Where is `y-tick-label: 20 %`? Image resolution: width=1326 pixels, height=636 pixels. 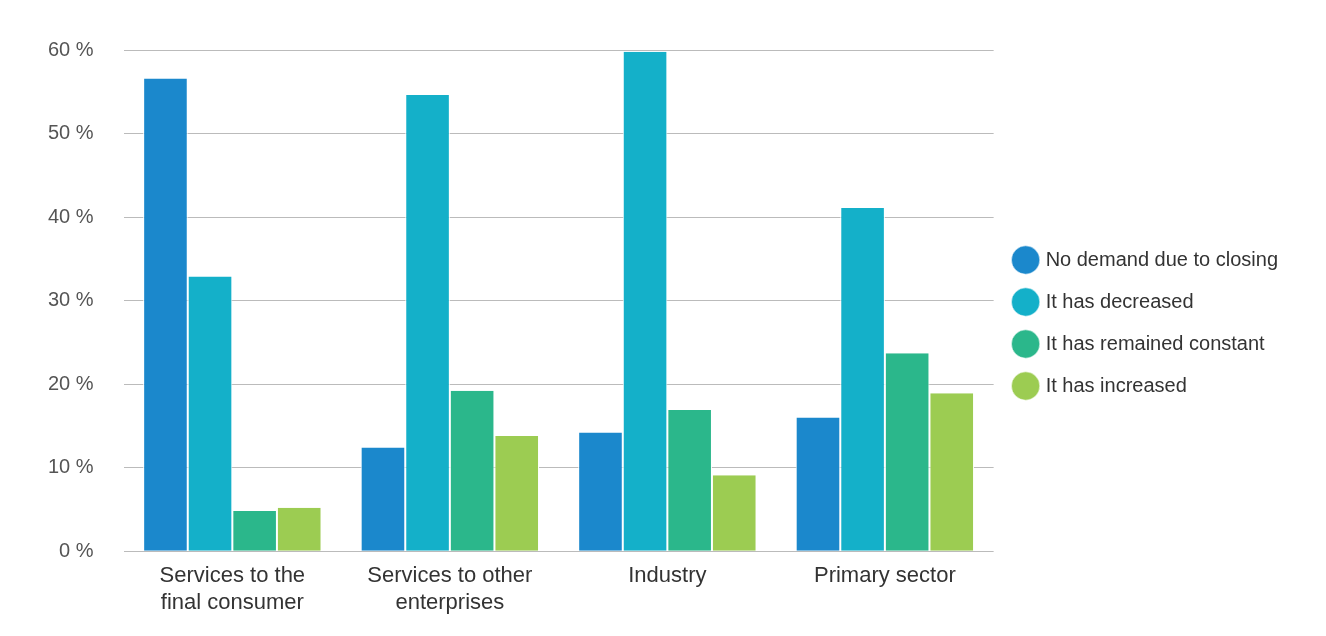
y-tick-label: 20 % is located at coordinates (70, 382).